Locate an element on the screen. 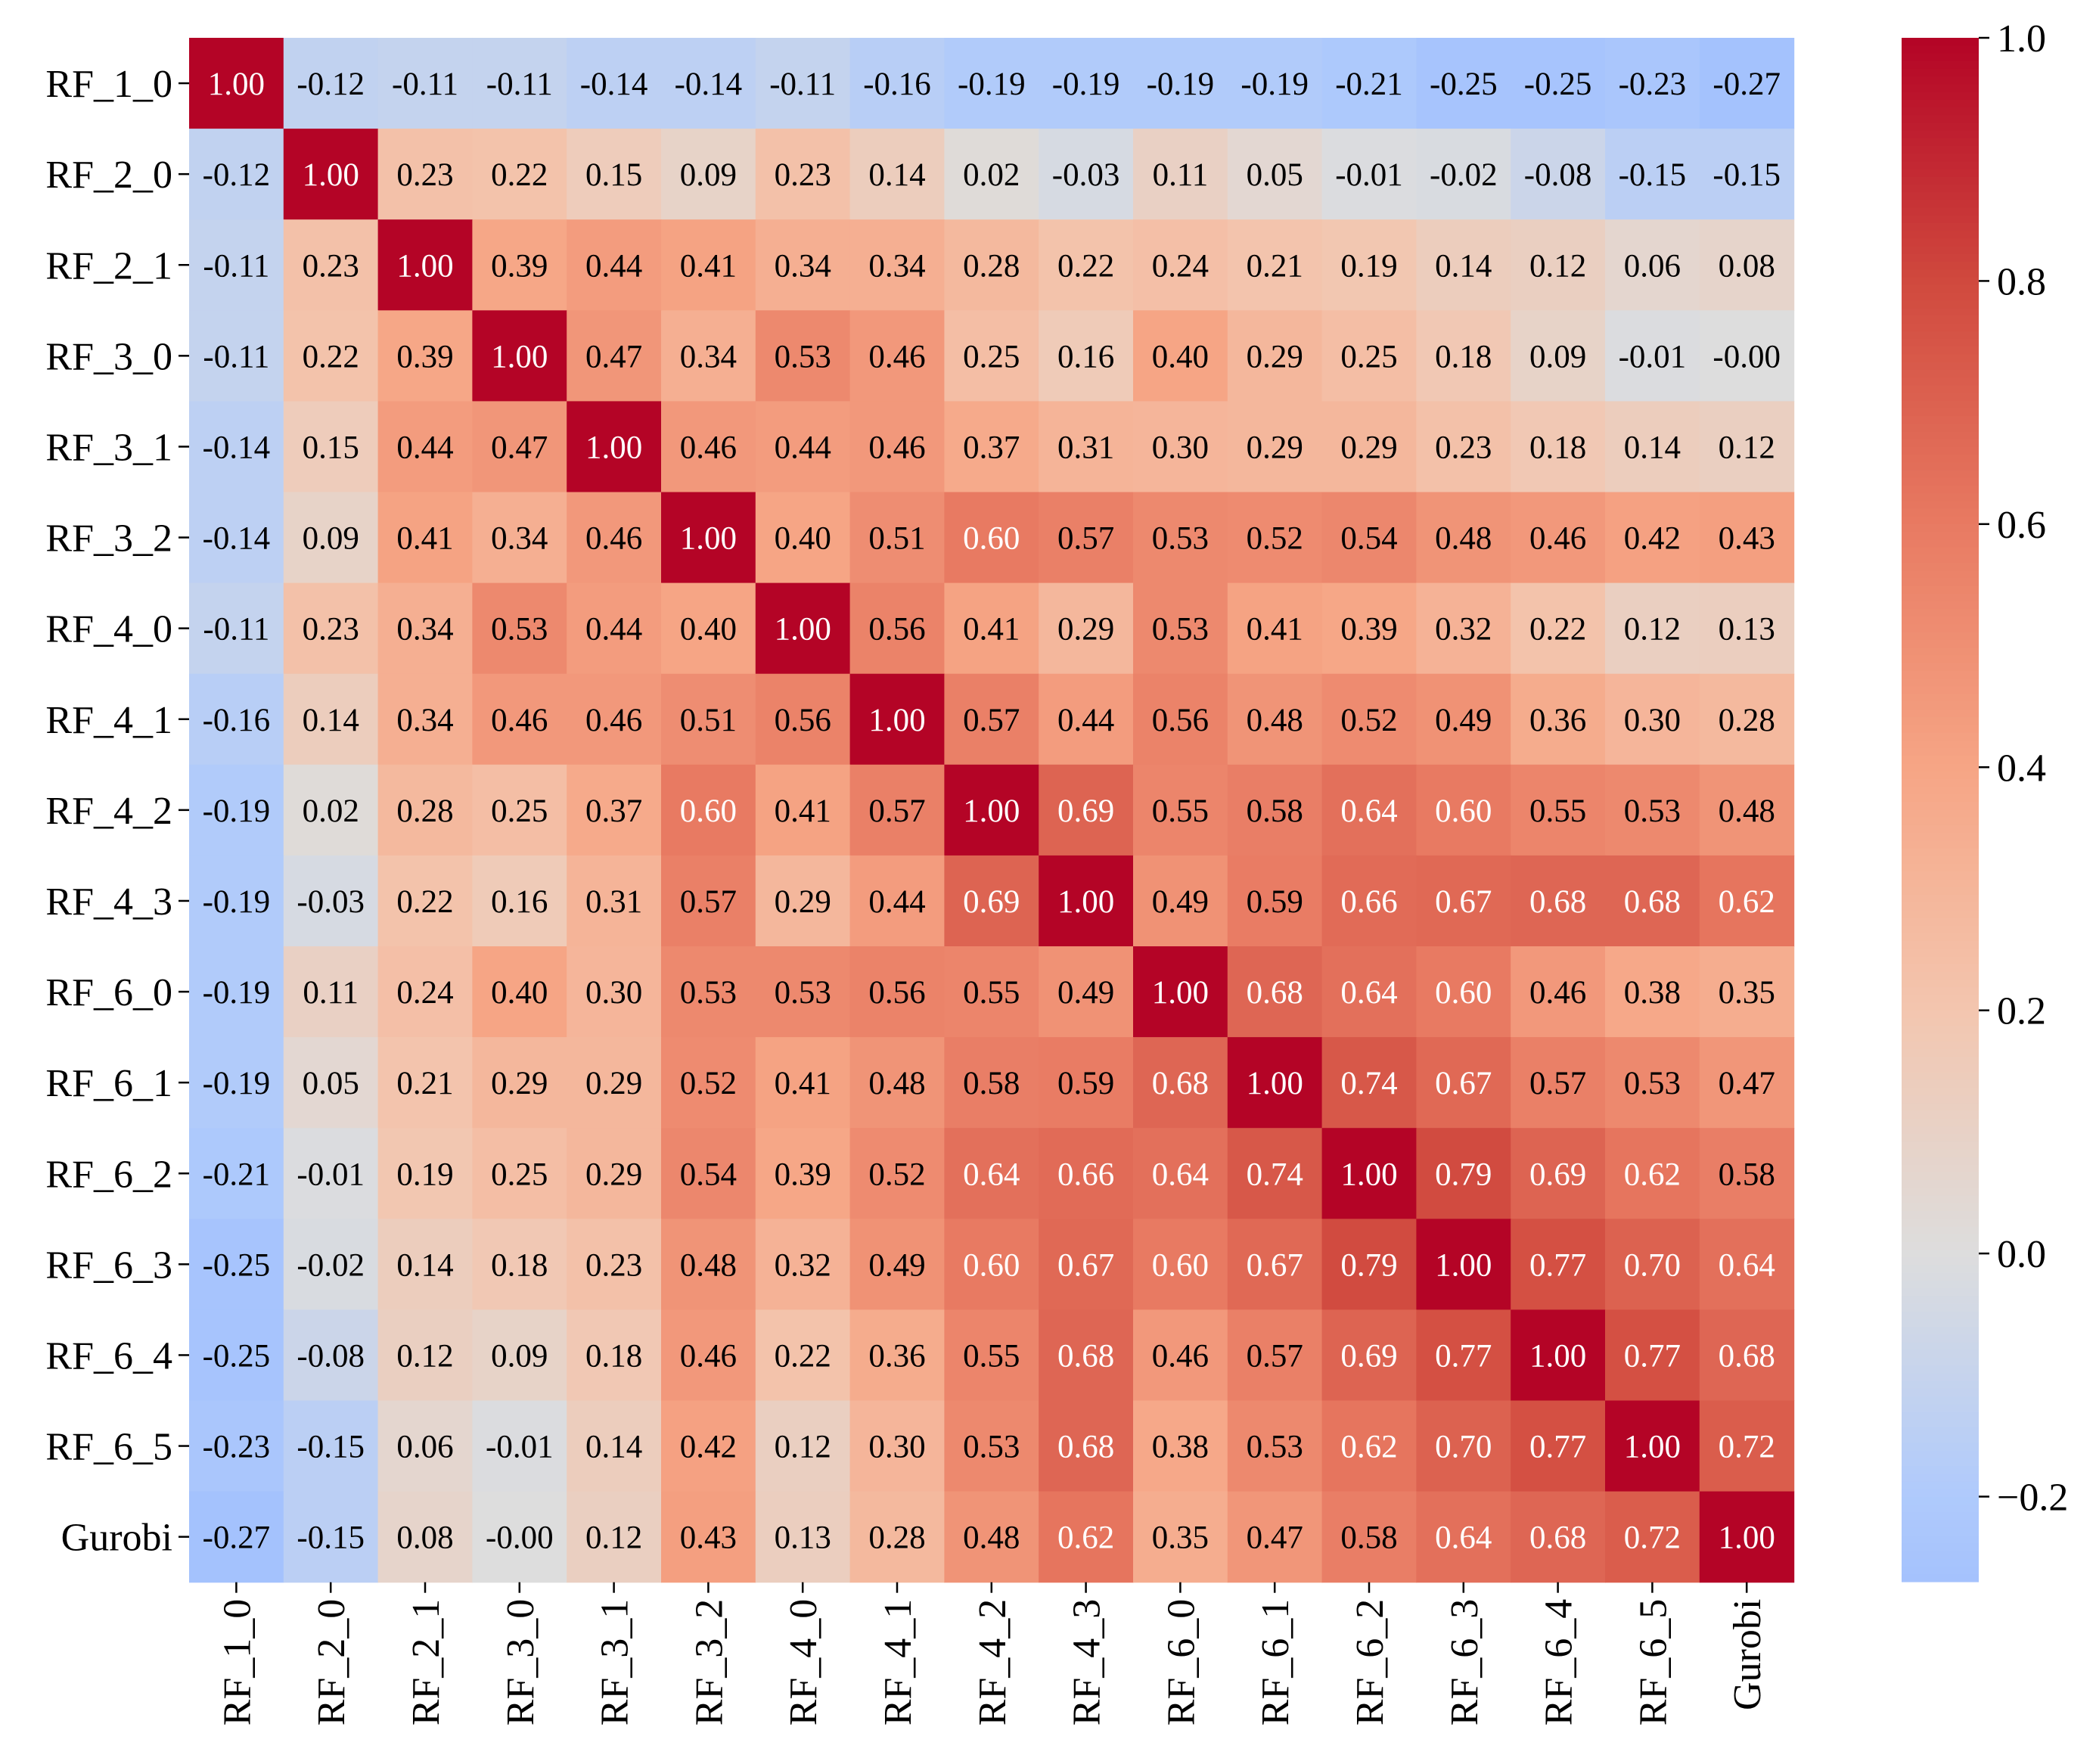  cell-value-label: 0.15 is located at coordinates (613, 175).